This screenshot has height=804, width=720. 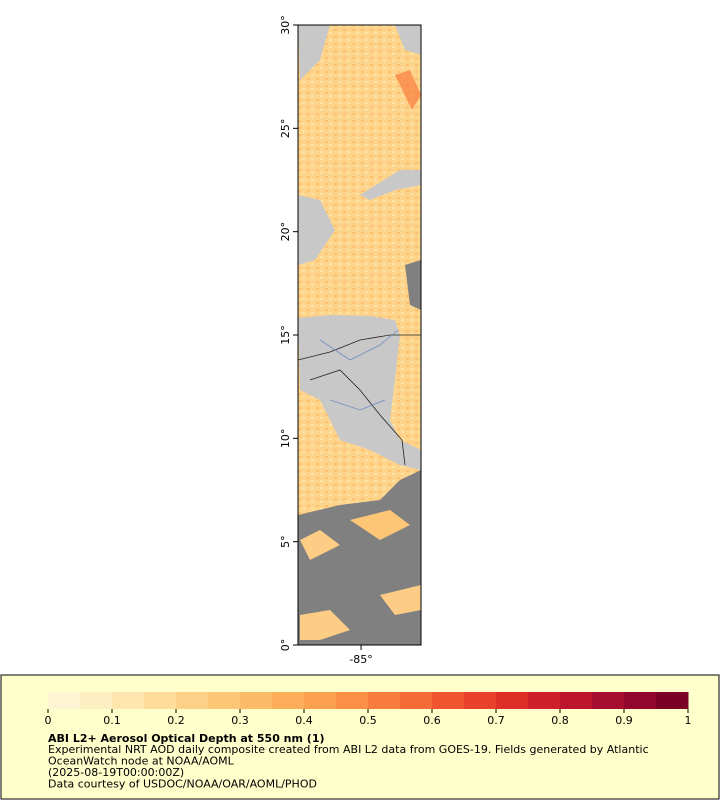 What do you see at coordinates (285, 439) in the screenshot?
I see `y-tick-label: 10°` at bounding box center [285, 439].